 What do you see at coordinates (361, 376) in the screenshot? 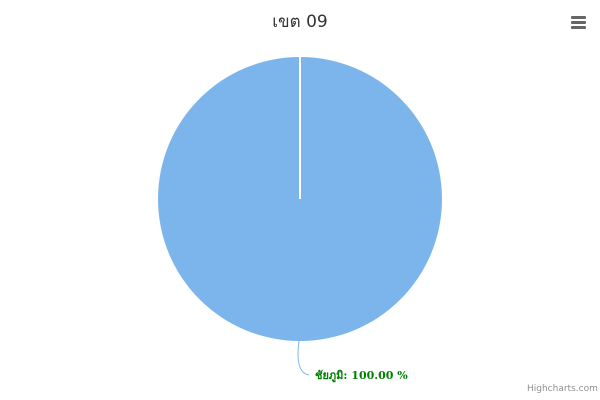
I see `data-label: ชัยภูมิ: 100.00 %` at bounding box center [361, 376].